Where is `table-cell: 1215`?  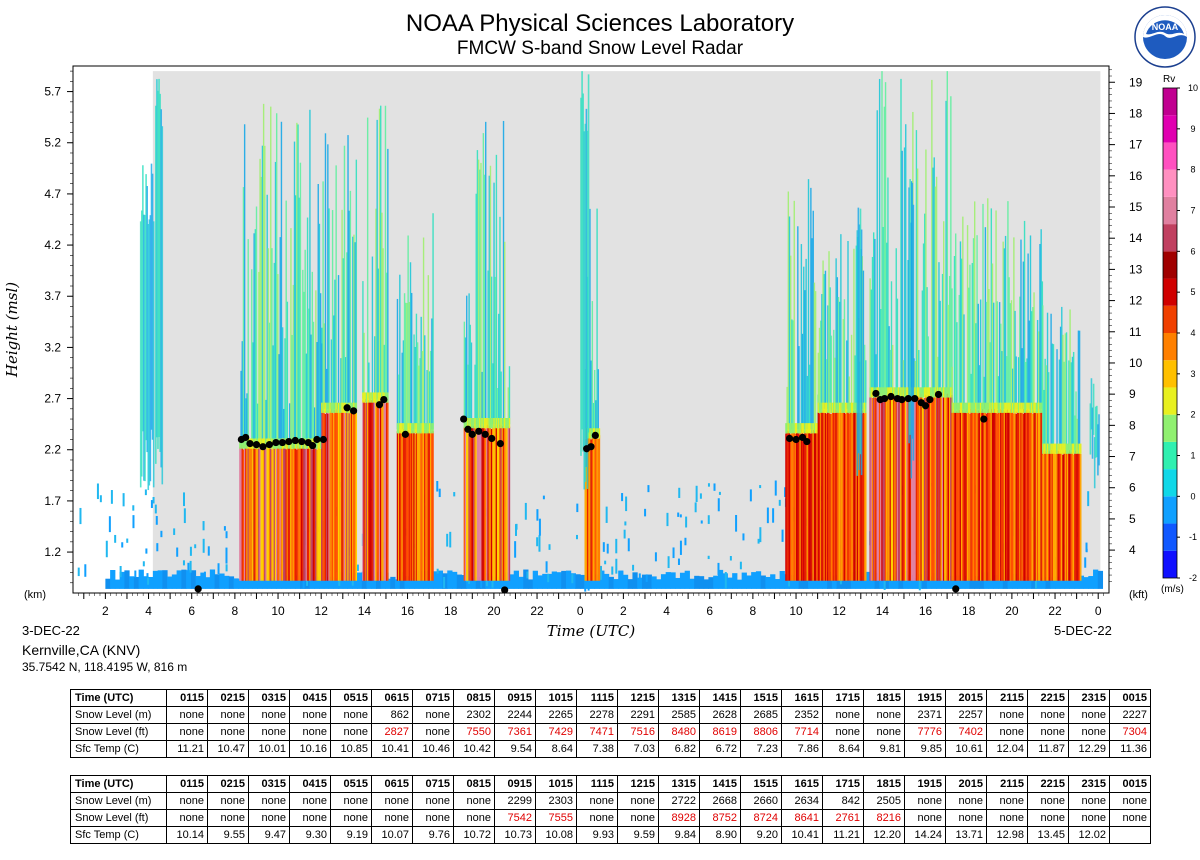
table-cell: 1215 is located at coordinates (638, 698).